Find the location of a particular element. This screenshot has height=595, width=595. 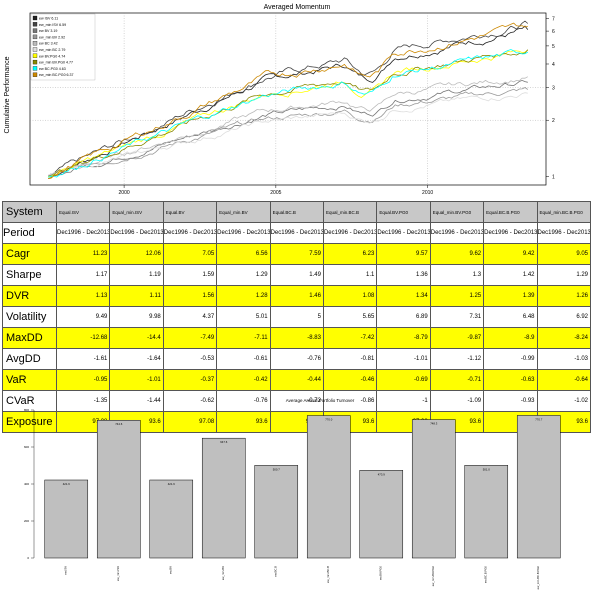

x-tick-label: ew_min.BV.PG0 is located at coordinates (433, 576).